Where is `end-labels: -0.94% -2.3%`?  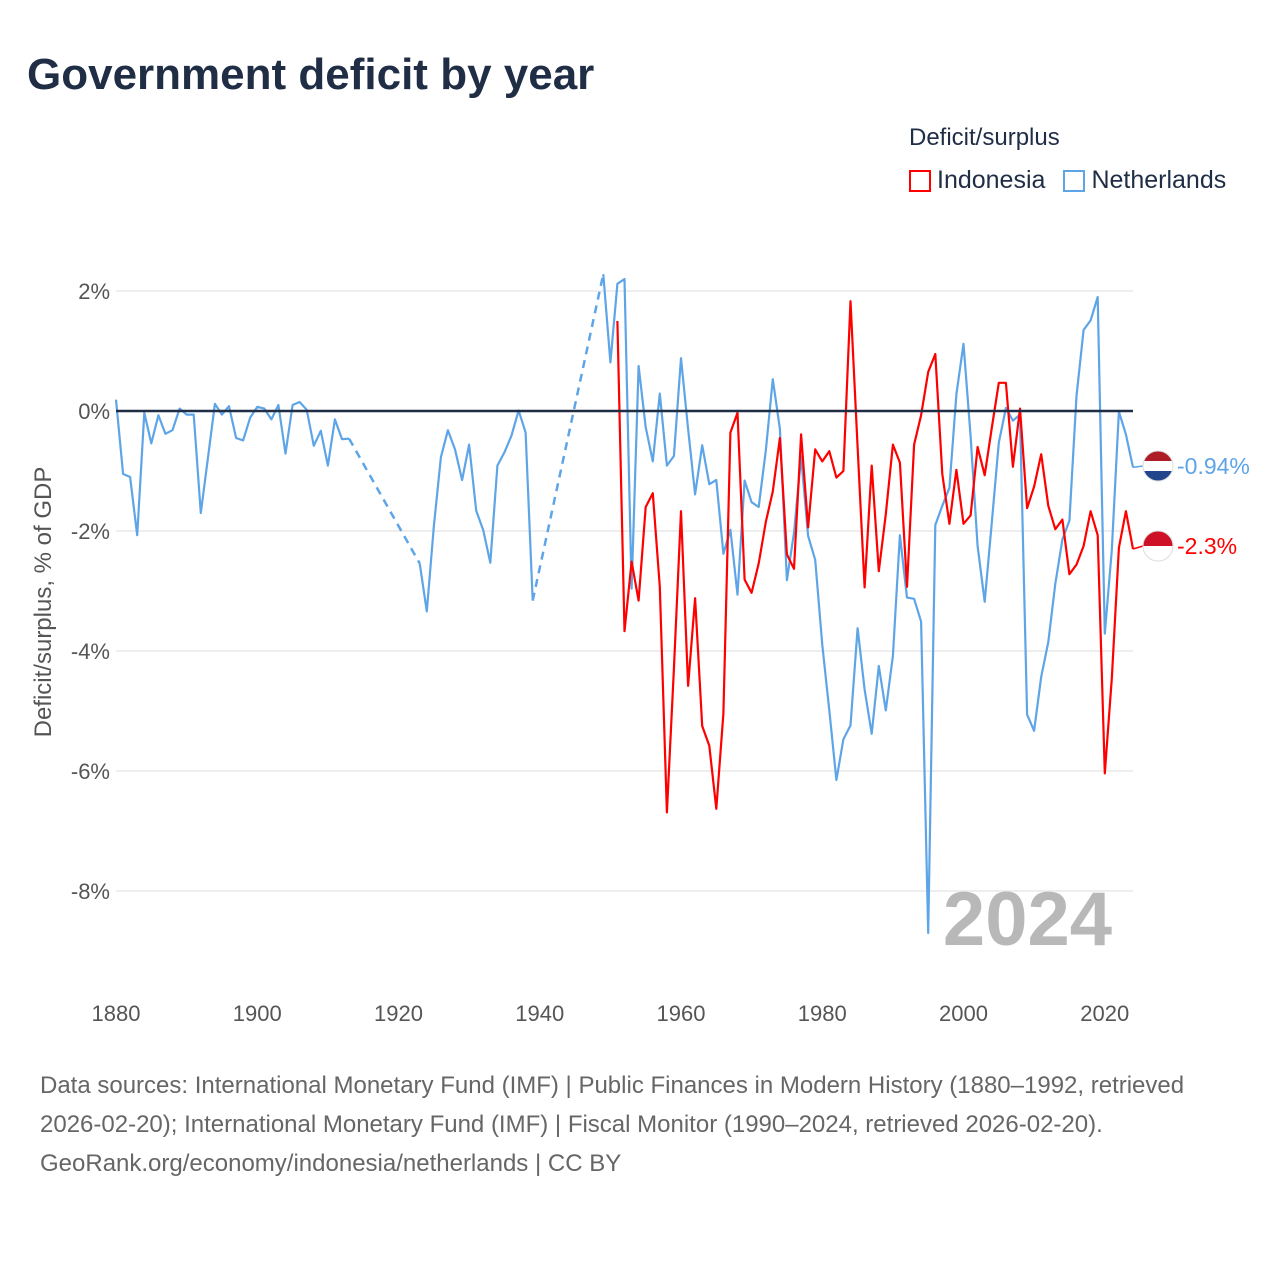
end-labels: -0.94% -2.3% is located at coordinates (1191, 506).